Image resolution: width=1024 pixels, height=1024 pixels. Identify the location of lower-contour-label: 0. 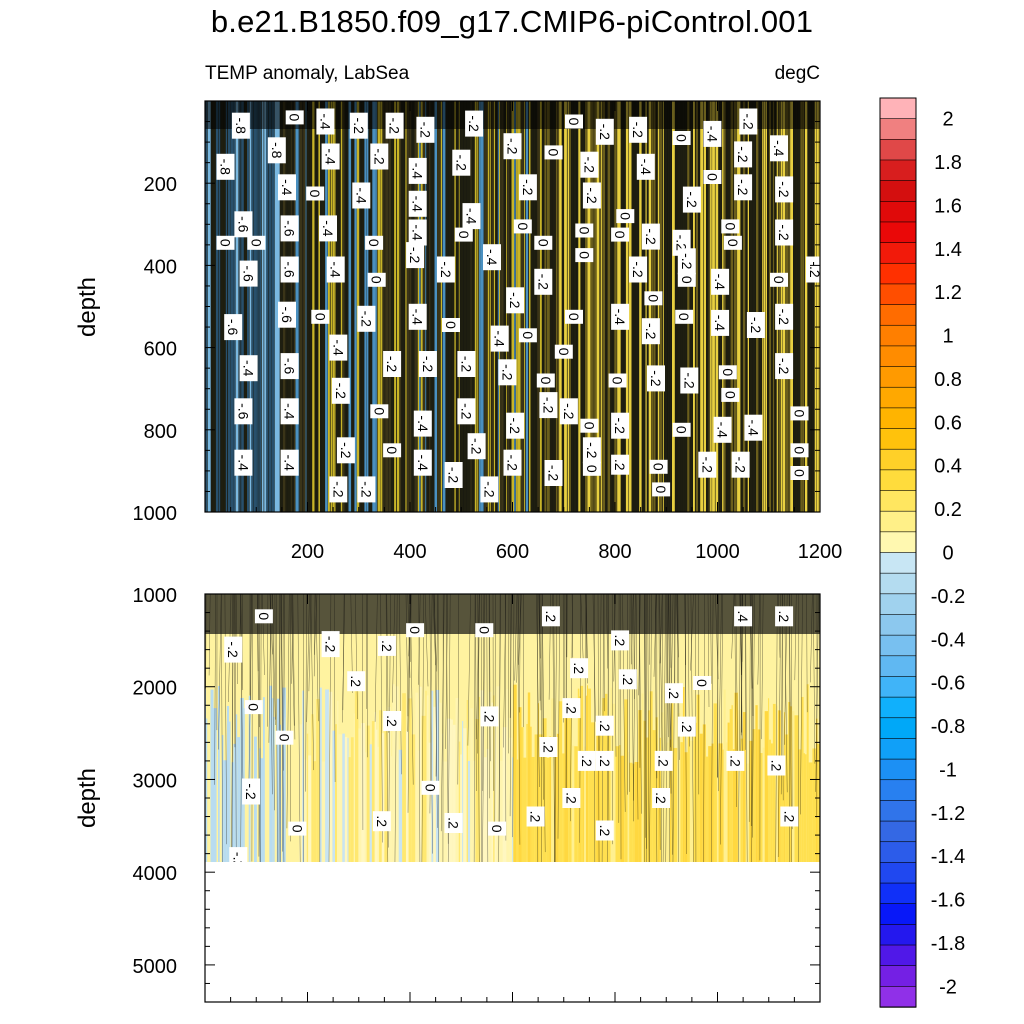
(430, 787).